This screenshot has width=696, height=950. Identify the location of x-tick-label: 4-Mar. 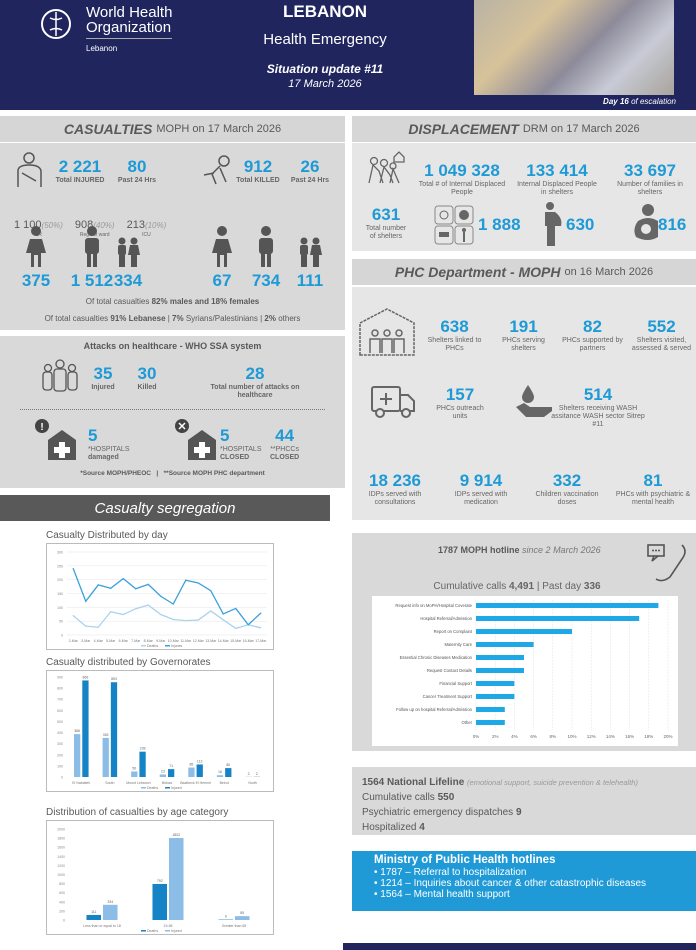
(99, 641).